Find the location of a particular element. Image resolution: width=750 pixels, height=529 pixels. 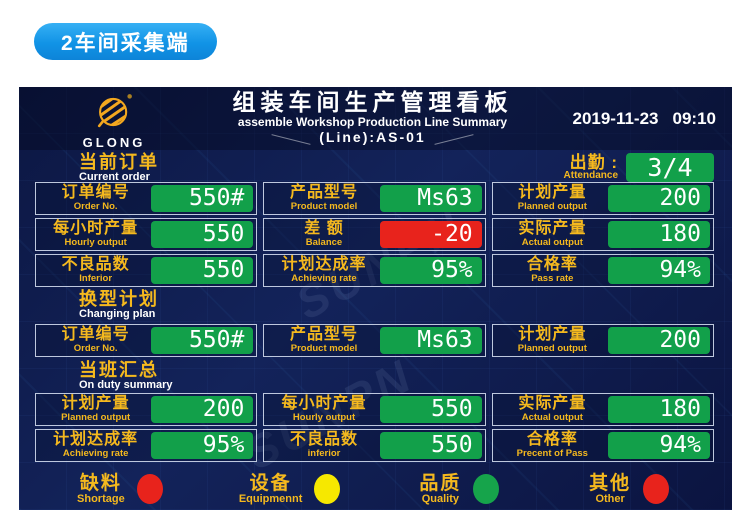

attendance: 出勤 : Attendance 3/4 is located at coordinates (639, 167).